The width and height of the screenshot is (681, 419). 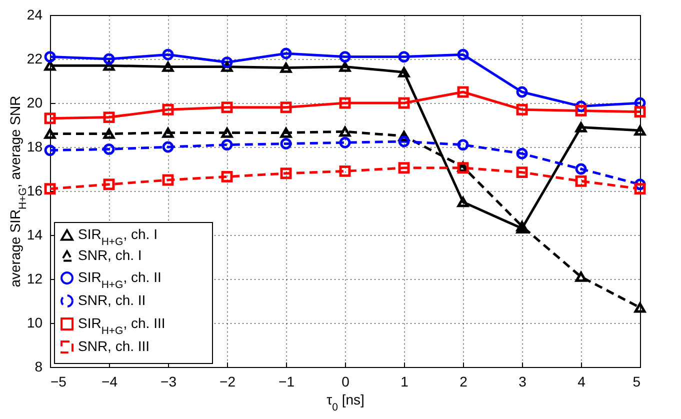 I want to click on x-axis-title: τ$_{0}$ [ns], so click(x=345, y=403).